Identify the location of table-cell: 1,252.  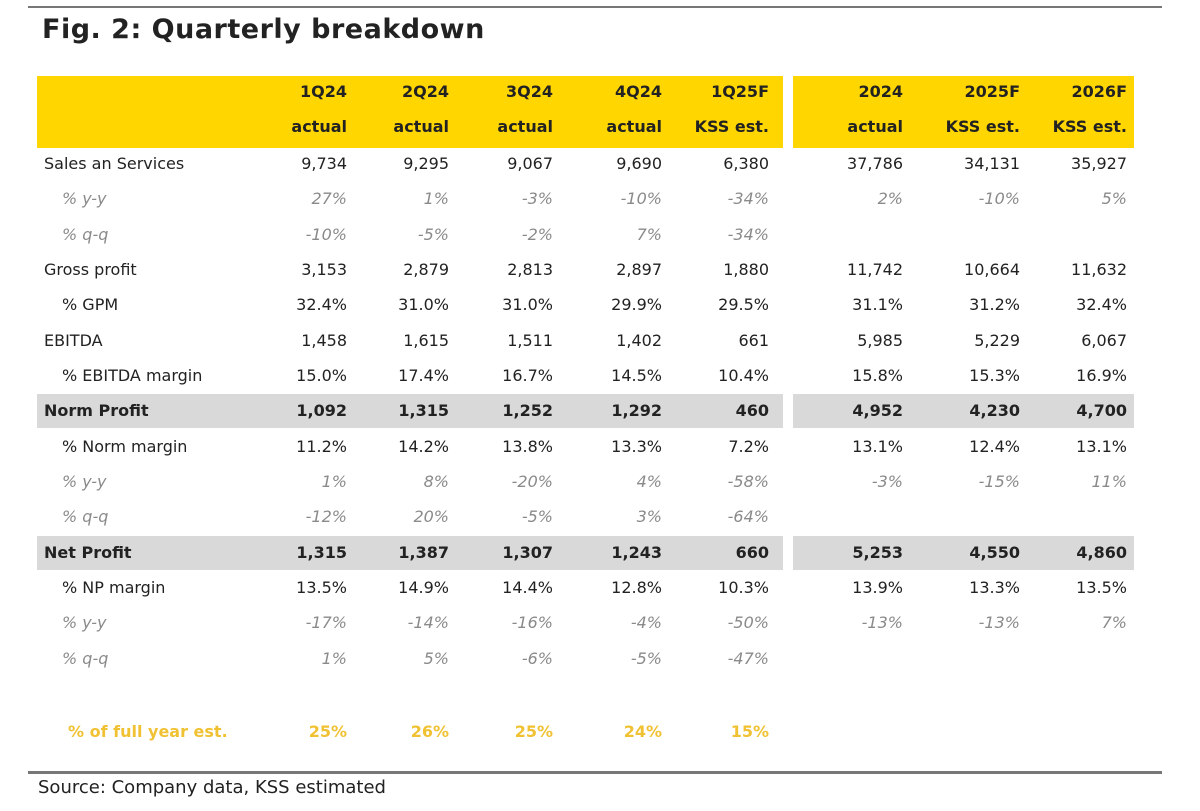
(527, 410).